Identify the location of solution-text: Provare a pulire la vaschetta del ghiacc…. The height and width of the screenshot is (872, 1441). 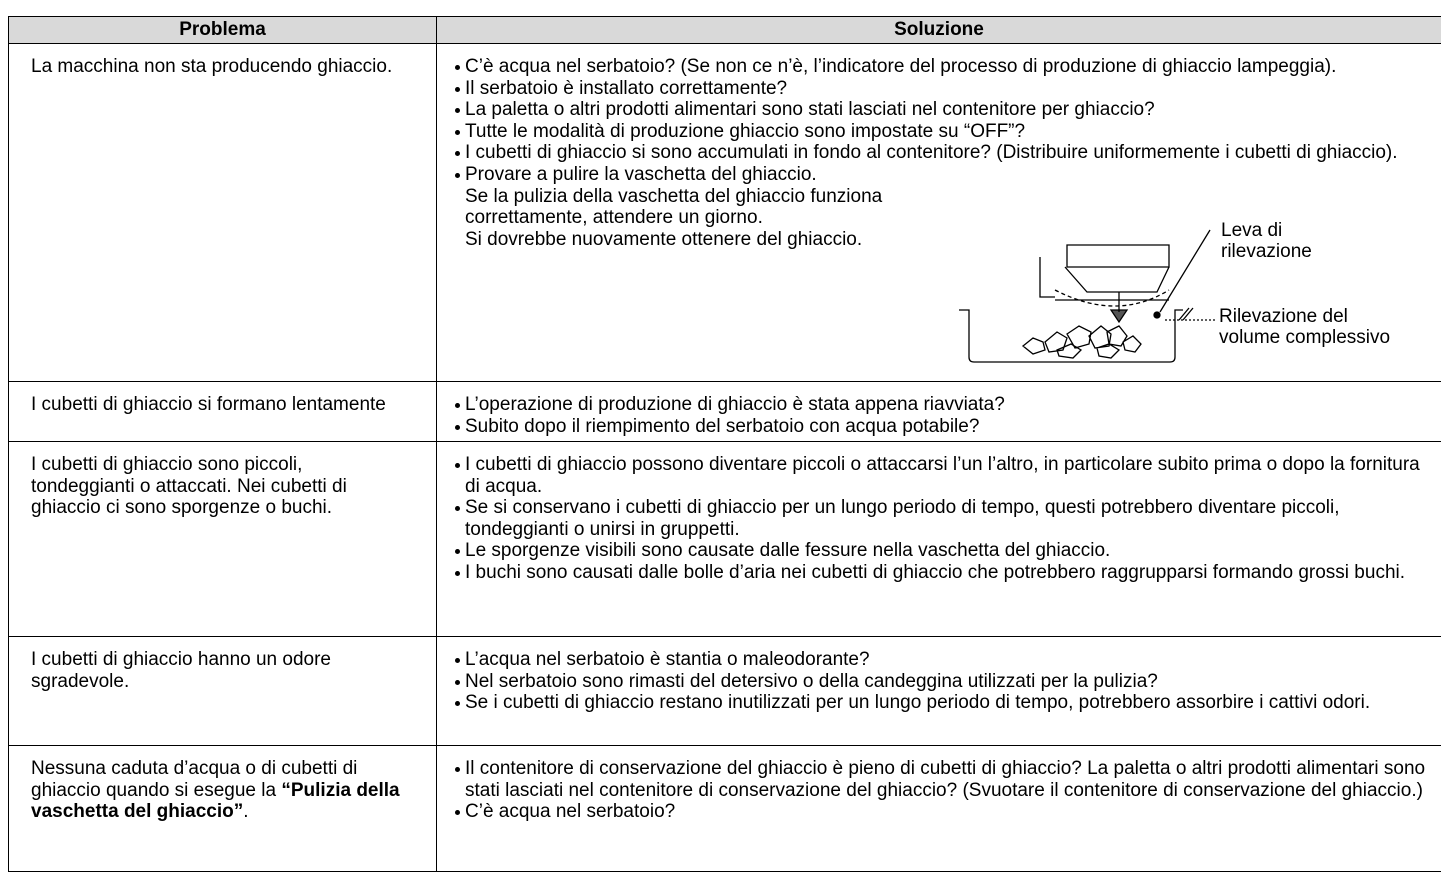
(710, 207).